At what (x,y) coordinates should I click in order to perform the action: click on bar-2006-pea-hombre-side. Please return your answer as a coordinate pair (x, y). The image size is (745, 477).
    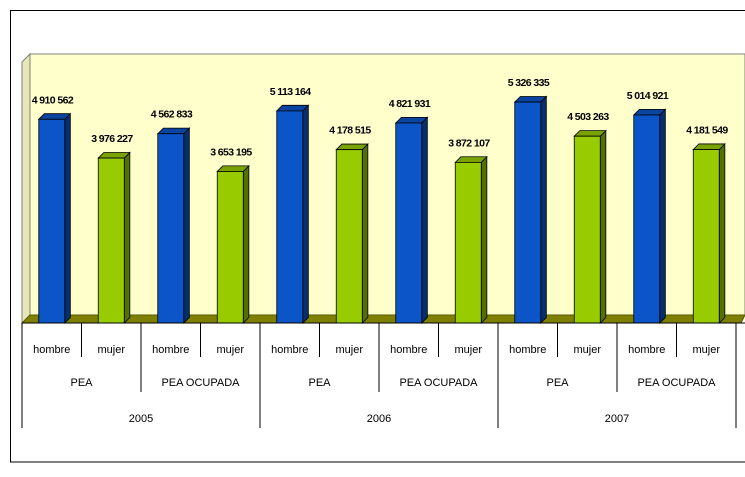
    Looking at the image, I should click on (306, 214).